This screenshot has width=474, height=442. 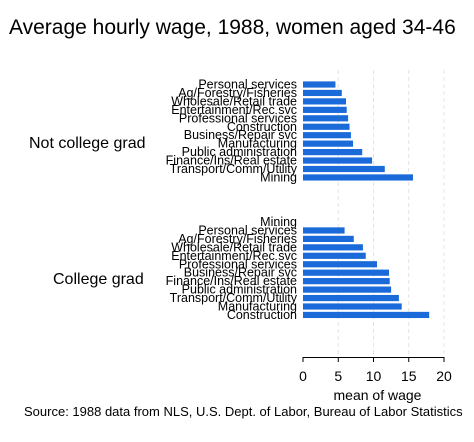 I want to click on category-label-g1-transport-comm-utility: Transport/Comm/Utility, so click(x=234, y=298).